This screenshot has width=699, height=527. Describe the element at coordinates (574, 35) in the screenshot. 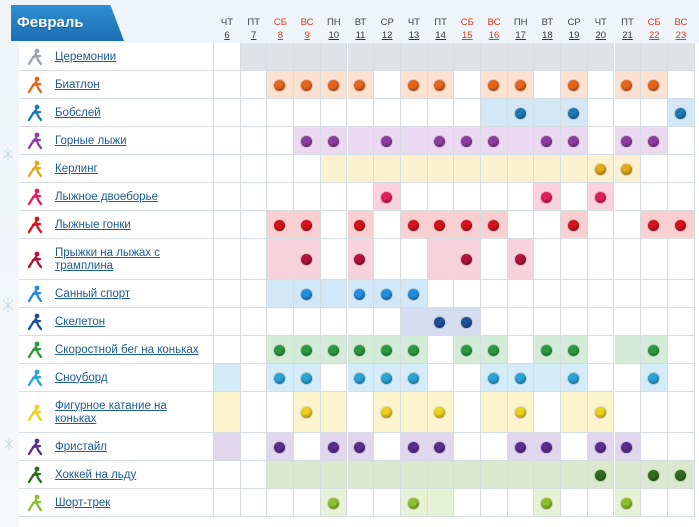

I see `day-number-link: 19` at that location.